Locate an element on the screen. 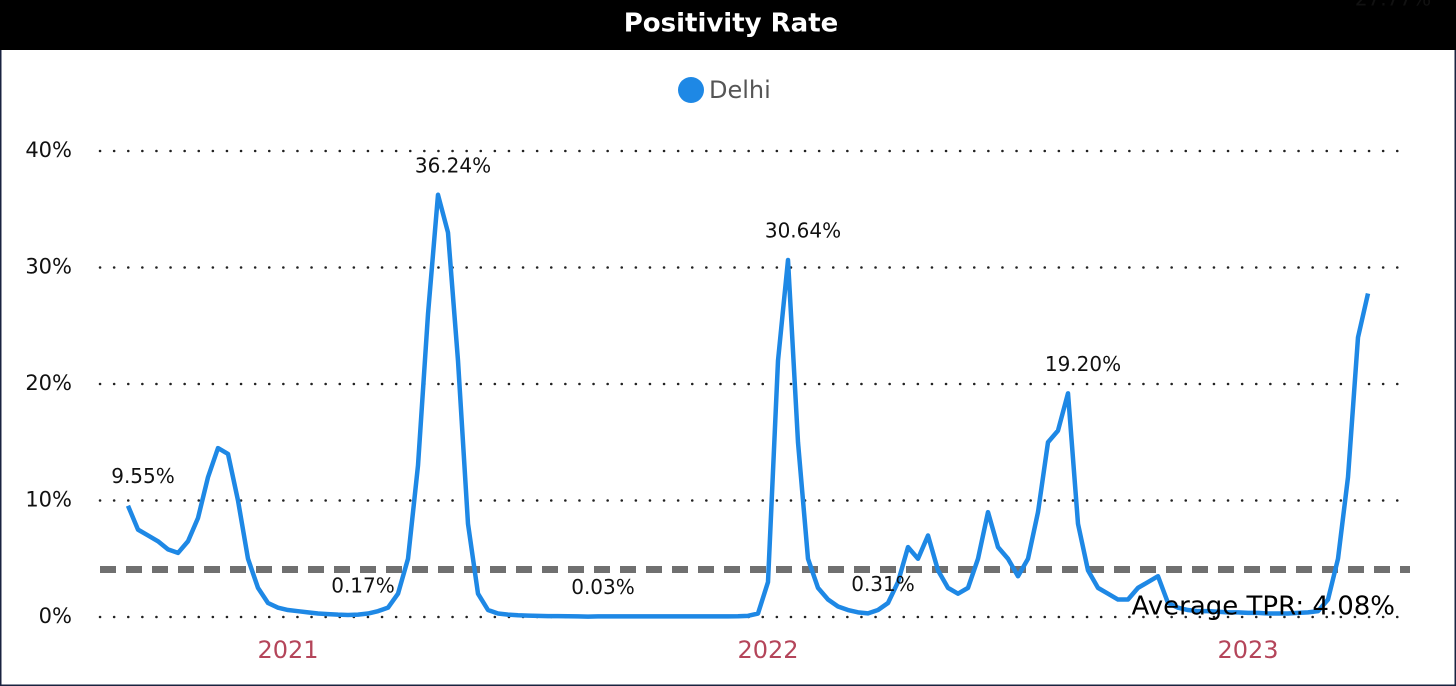 The height and width of the screenshot is (686, 1456). data-label: 0.17% is located at coordinates (363, 586).